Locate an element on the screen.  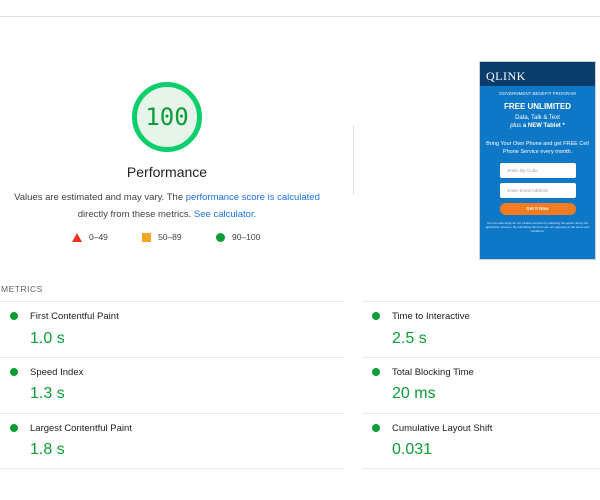
metric-label-tbt: Total Blocking Time is located at coordinates (433, 372).